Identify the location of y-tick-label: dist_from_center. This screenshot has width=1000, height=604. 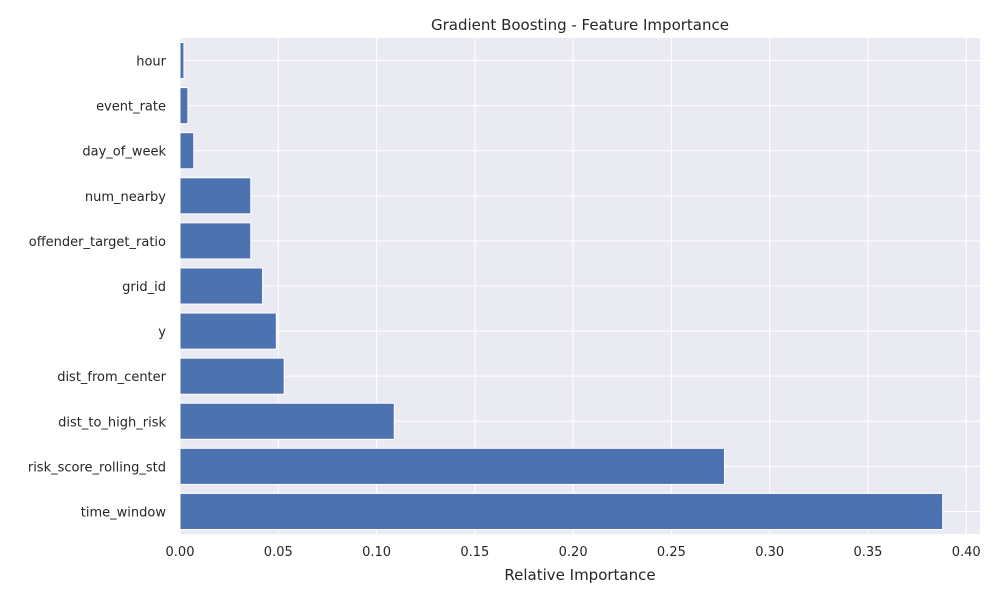
(111, 377).